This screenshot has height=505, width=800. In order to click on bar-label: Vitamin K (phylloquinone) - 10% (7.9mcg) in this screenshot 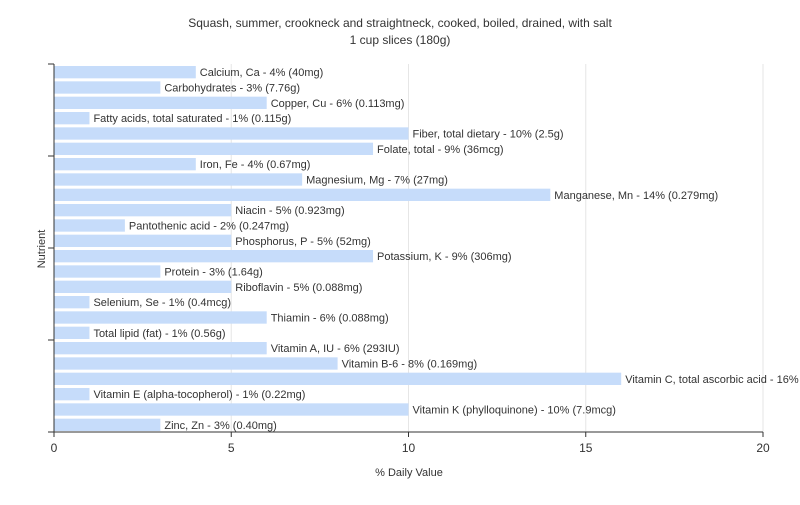, I will do `click(514, 411)`.